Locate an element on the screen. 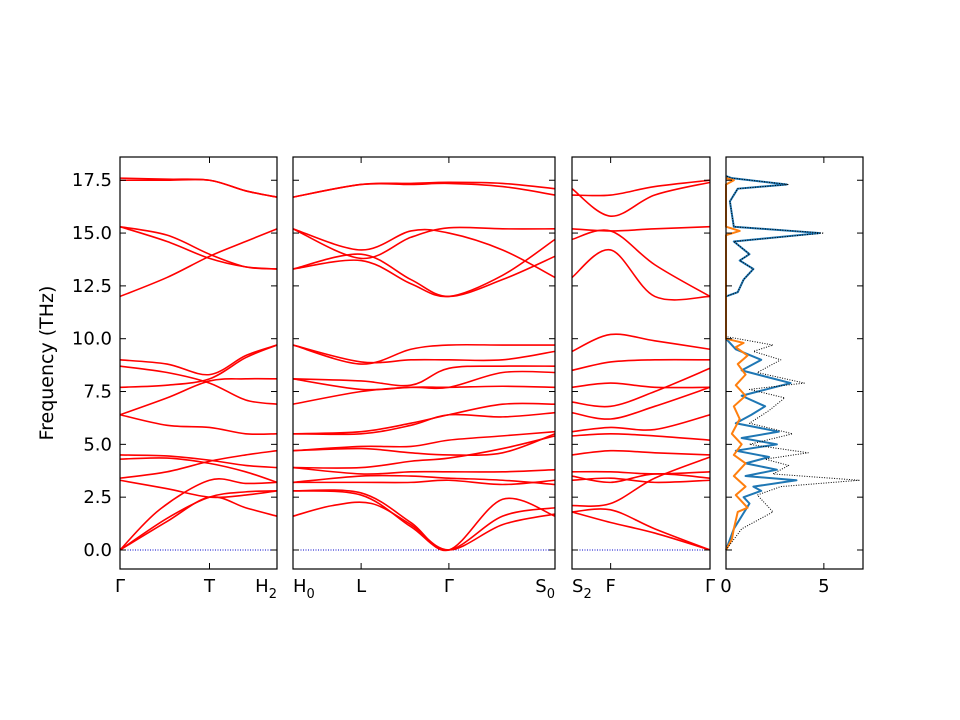 The height and width of the screenshot is (720, 960). x-tick-label: F is located at coordinates (610, 586).